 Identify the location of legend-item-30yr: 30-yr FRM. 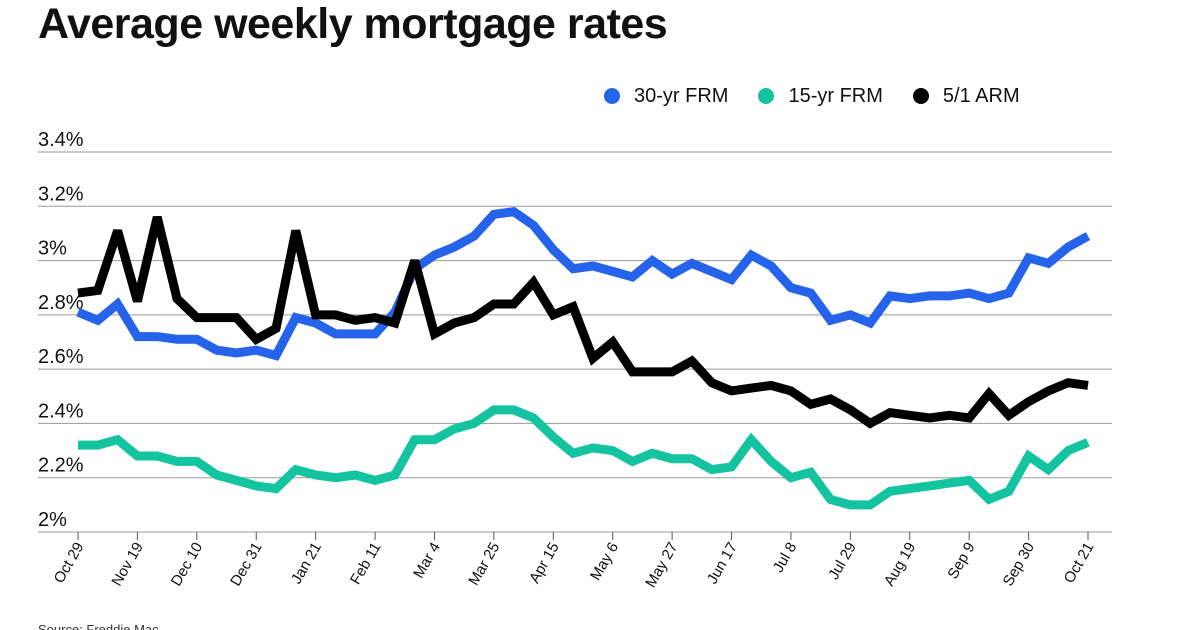
(666, 96).